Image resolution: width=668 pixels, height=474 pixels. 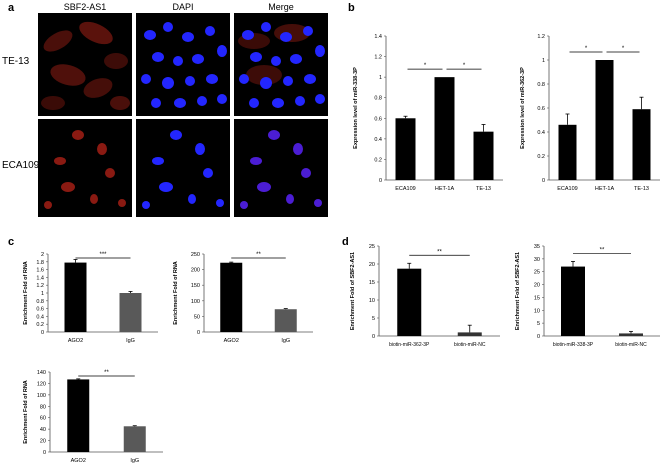 I want to click on y-tick-label: 5, so click(x=373, y=319).